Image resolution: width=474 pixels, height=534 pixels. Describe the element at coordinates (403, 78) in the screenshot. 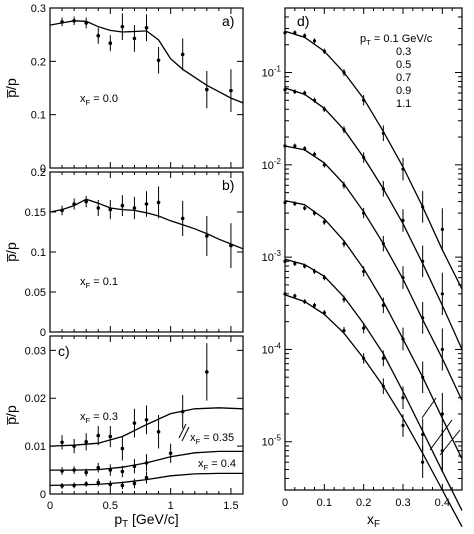

I see `panel-d-legend-value: 0.7` at that location.